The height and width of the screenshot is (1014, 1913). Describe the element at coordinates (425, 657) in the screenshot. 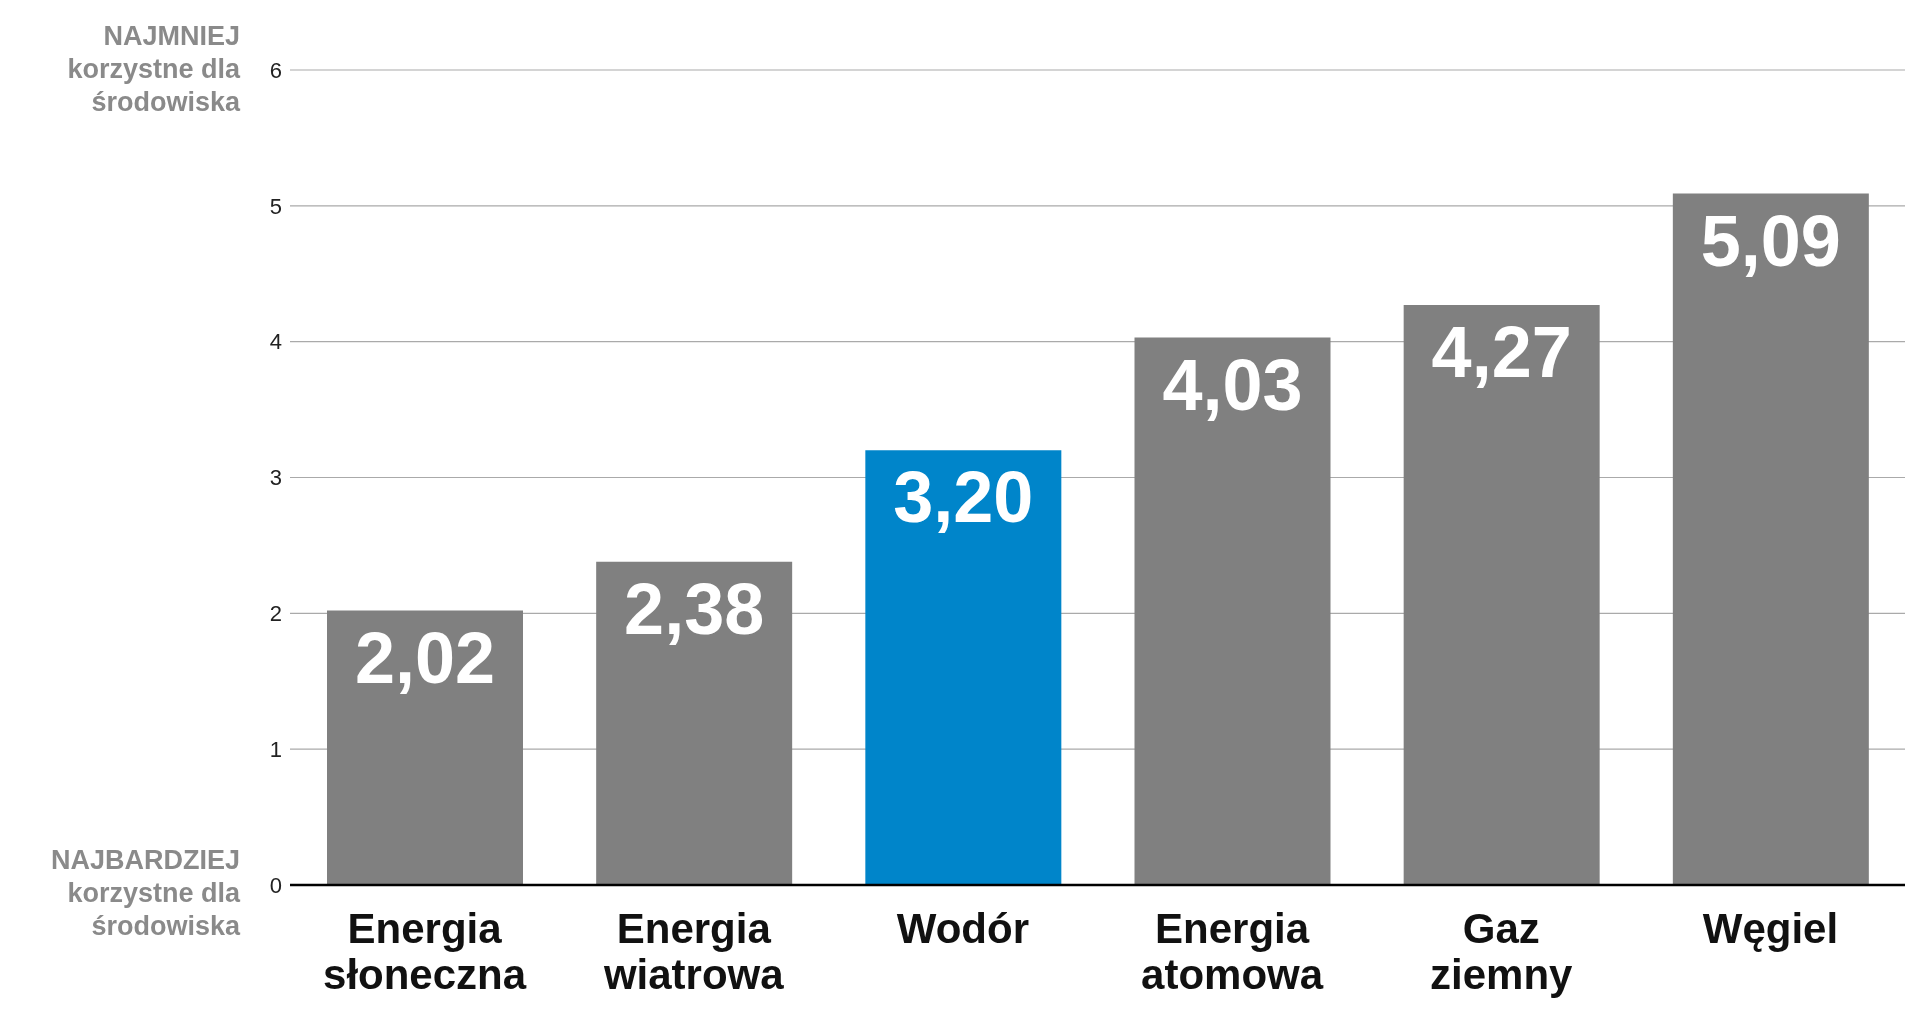

I see `data-label: 2,02` at that location.